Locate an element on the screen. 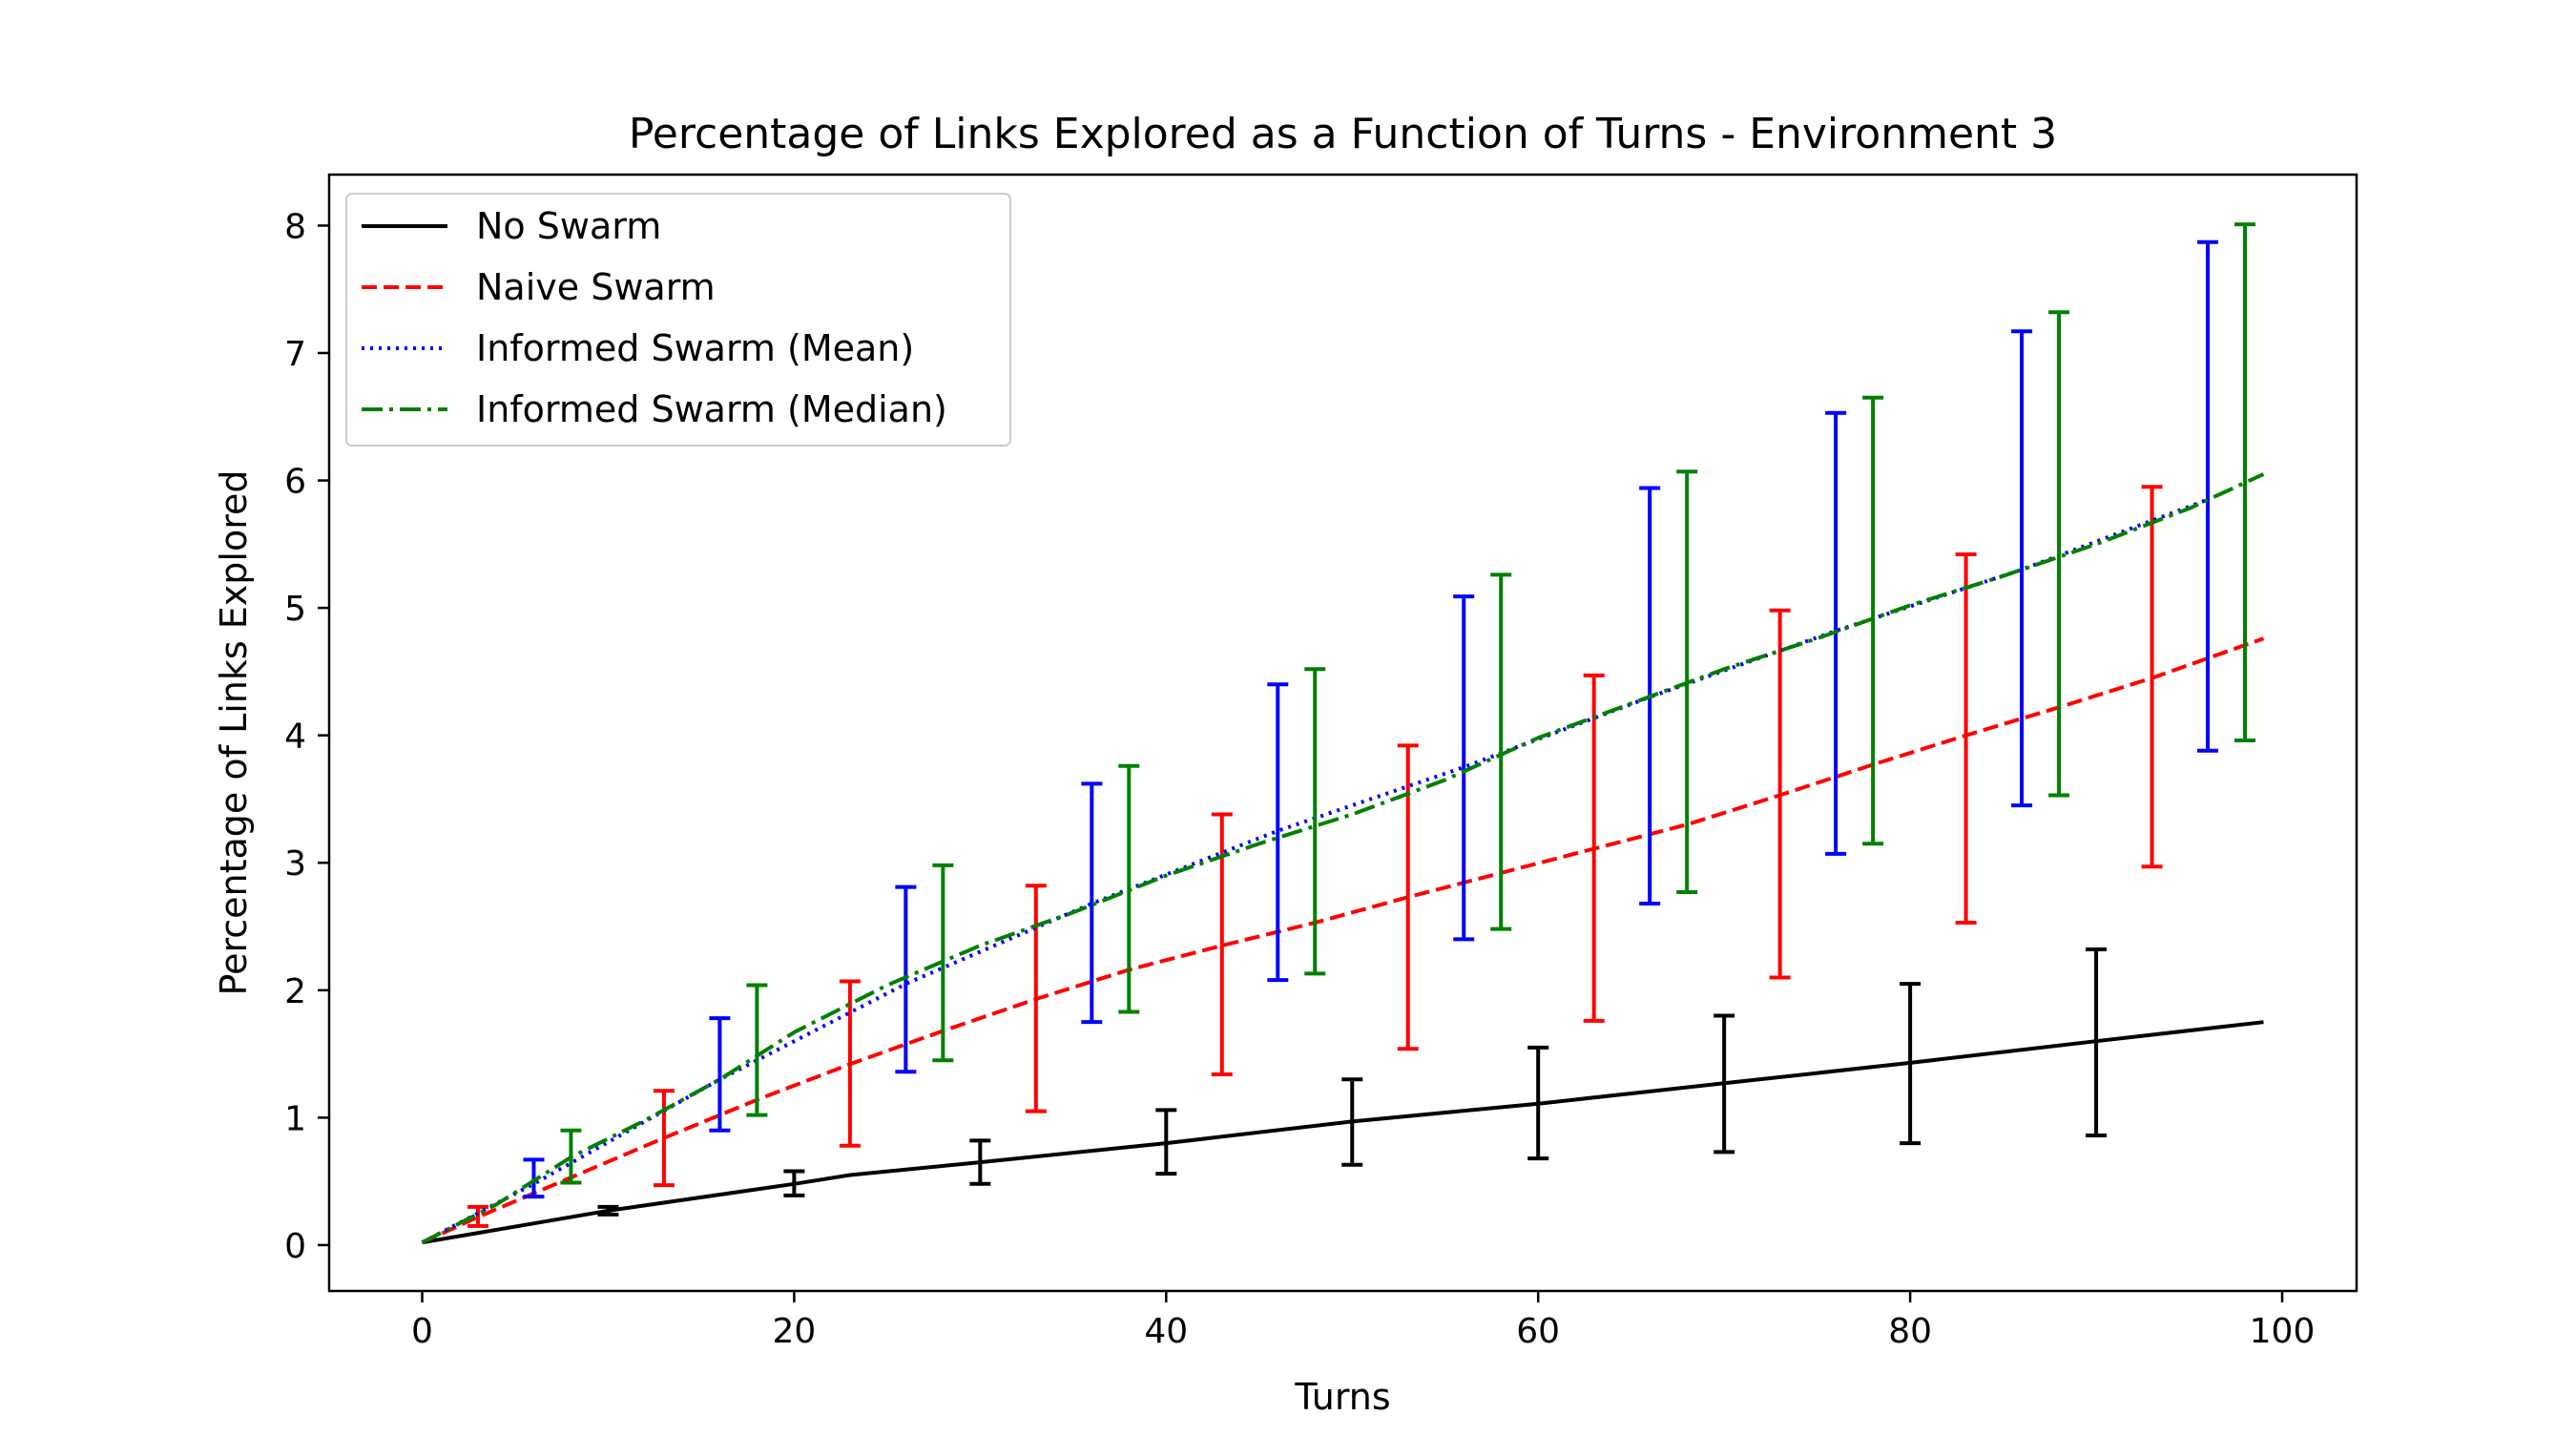 The height and width of the screenshot is (1436, 2576). y-tick-label: 4 is located at coordinates (295, 737).